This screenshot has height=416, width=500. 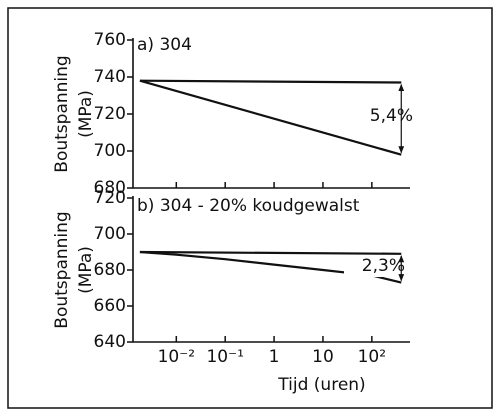 I want to click on subplot-title: a) 304, so click(x=164, y=45).